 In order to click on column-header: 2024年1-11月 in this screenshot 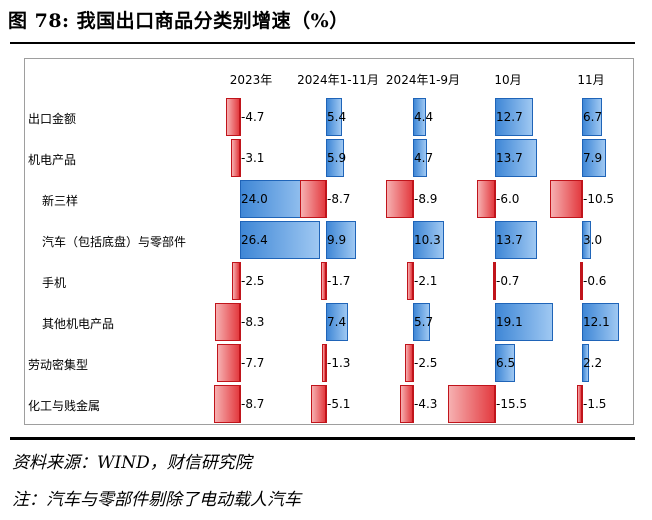, I will do `click(338, 80)`.